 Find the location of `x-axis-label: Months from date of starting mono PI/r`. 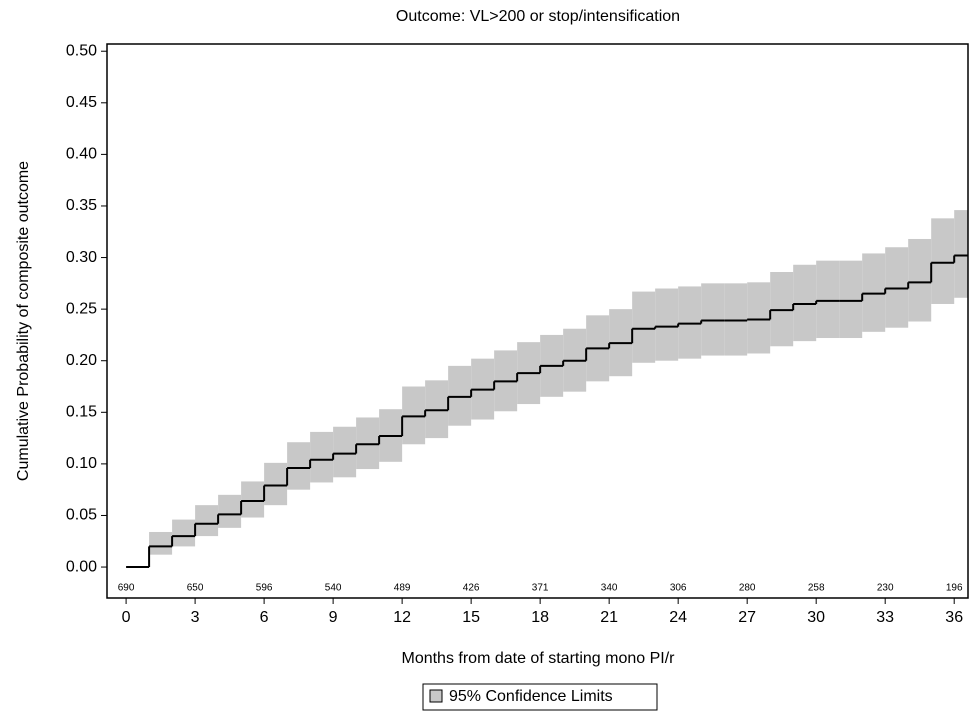

x-axis-label: Months from date of starting mono PI/r is located at coordinates (538, 658).